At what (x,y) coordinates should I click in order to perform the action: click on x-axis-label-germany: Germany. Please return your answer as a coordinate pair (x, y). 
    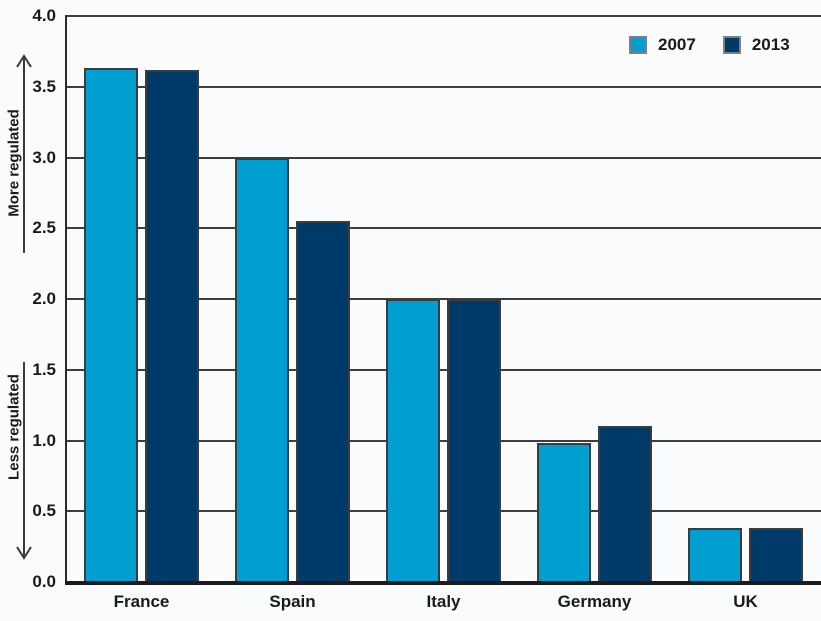
    Looking at the image, I should click on (594, 601).